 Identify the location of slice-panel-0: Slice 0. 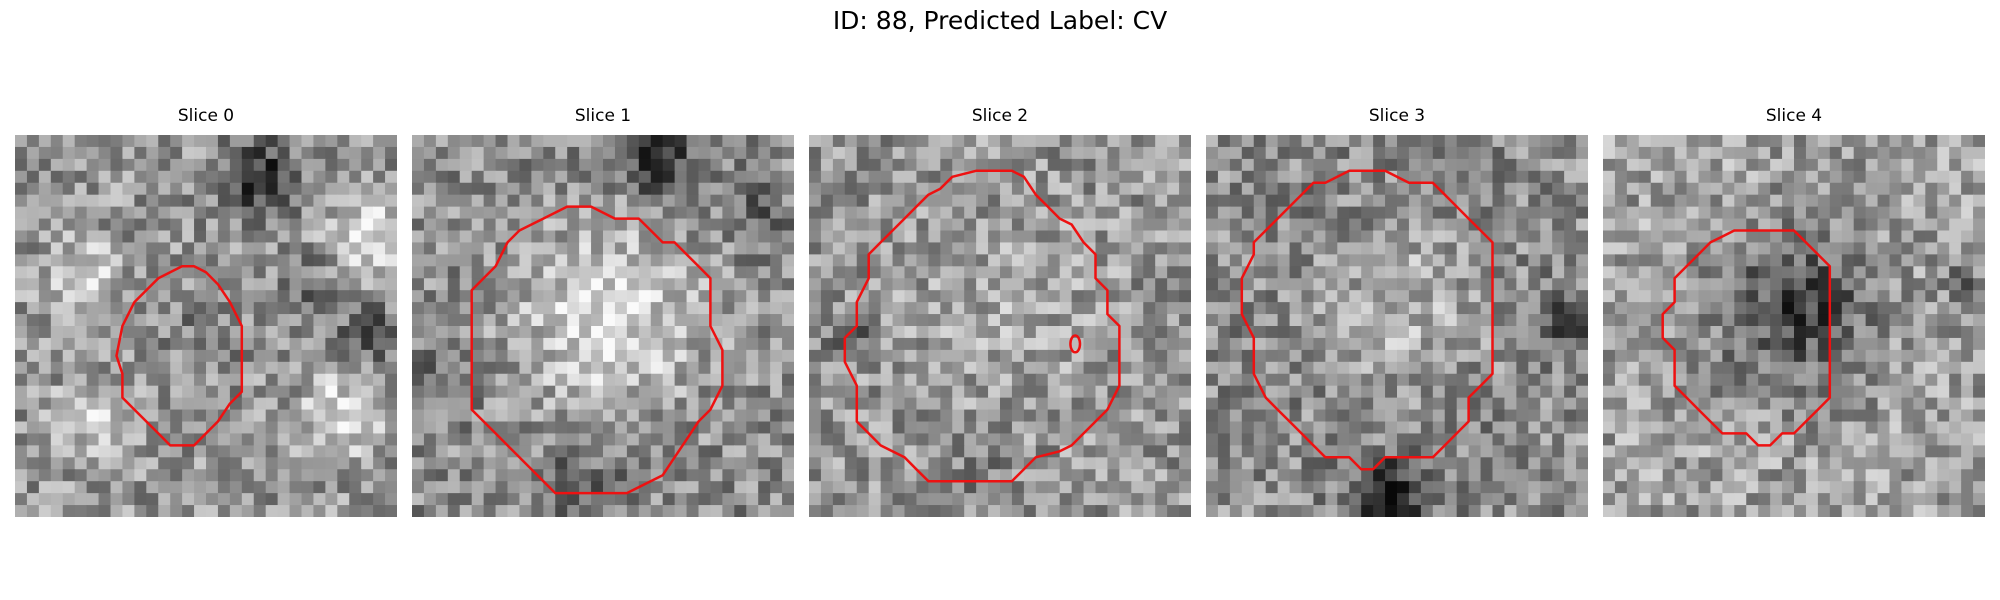
(206, 311).